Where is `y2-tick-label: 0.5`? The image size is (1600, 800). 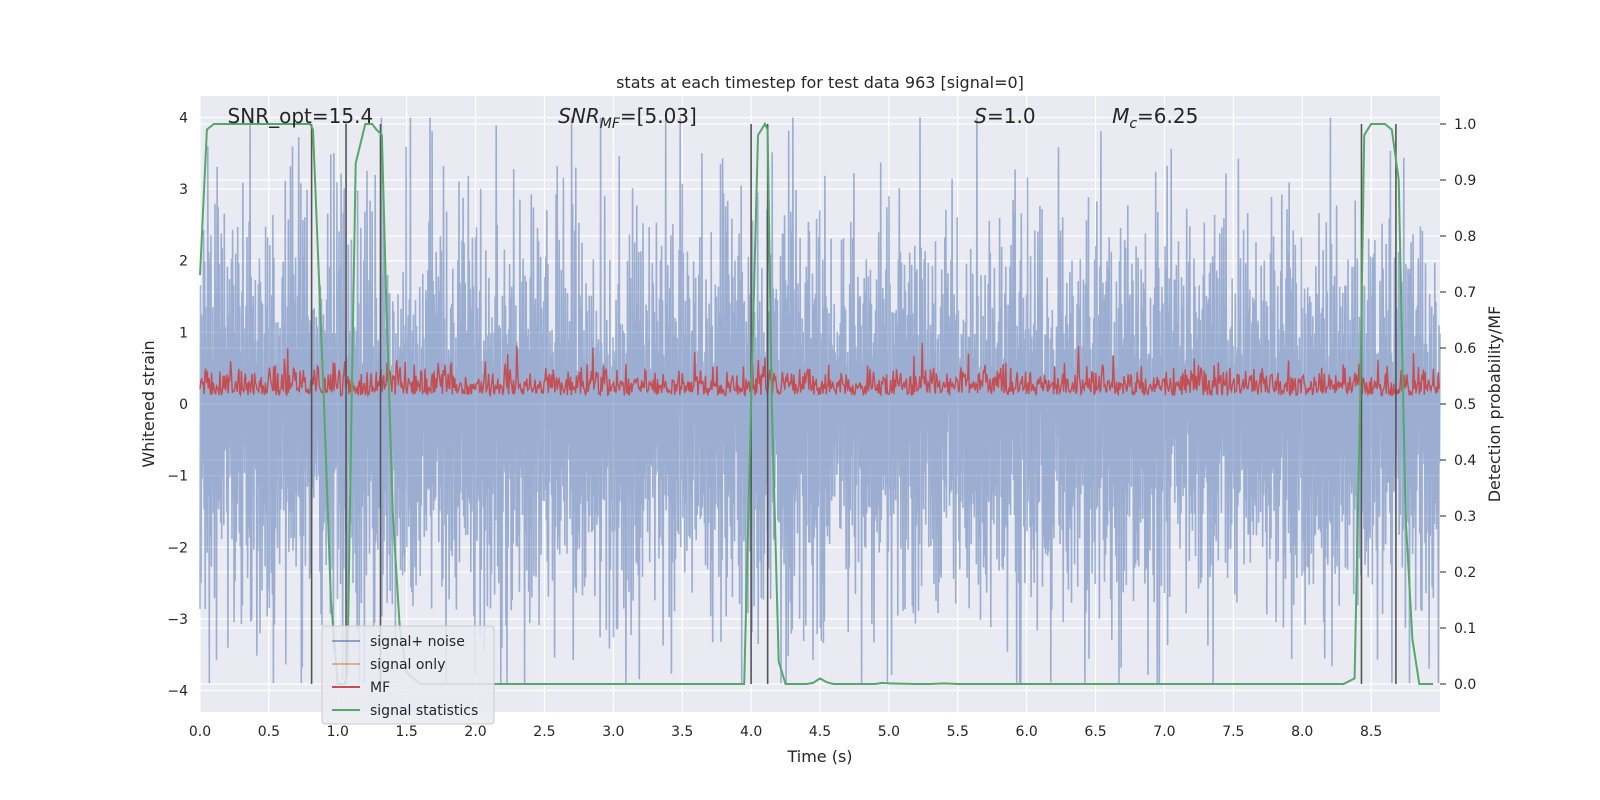
y2-tick-label: 0.5 is located at coordinates (1465, 405).